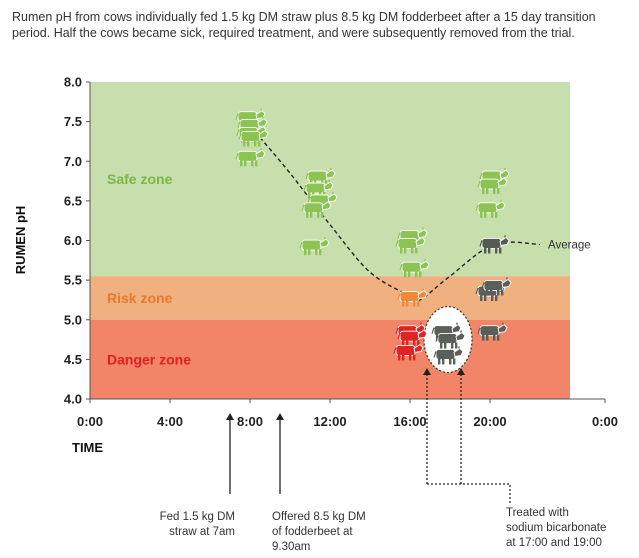 The height and width of the screenshot is (558, 639). I want to click on annotation-0-line-0: Fed 1.5 kg DM, so click(197, 517).